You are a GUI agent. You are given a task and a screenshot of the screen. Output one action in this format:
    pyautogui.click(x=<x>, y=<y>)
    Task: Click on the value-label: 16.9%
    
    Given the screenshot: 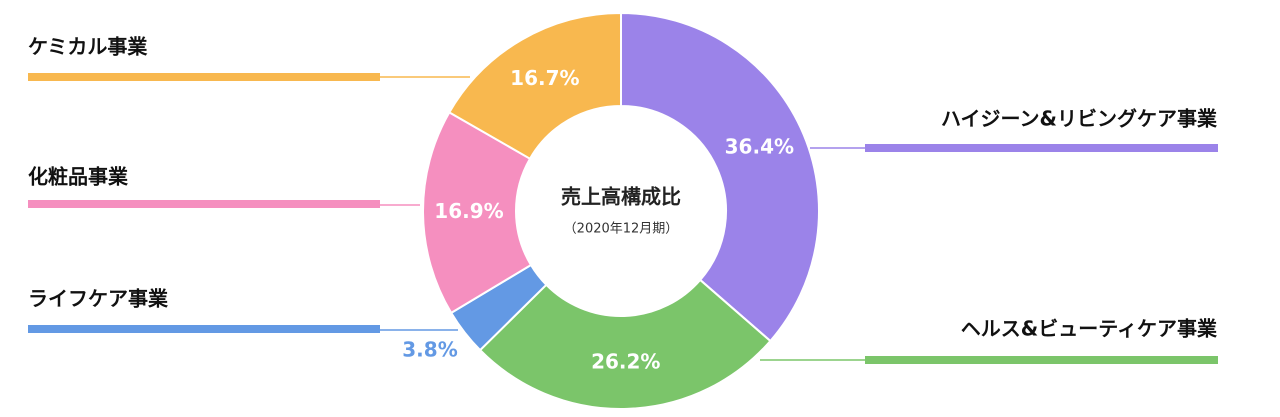 What is the action you would take?
    pyautogui.click(x=468, y=211)
    